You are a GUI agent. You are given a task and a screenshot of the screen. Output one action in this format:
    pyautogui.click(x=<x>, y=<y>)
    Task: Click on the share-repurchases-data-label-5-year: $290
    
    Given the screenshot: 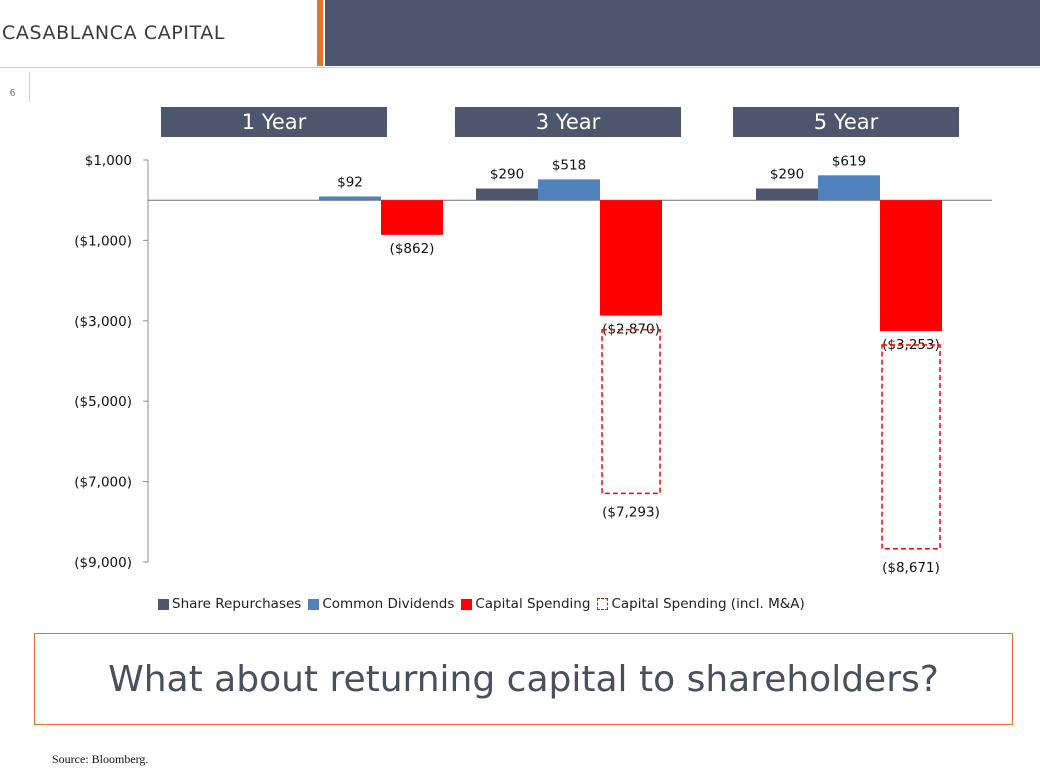 What is the action you would take?
    pyautogui.click(x=787, y=175)
    